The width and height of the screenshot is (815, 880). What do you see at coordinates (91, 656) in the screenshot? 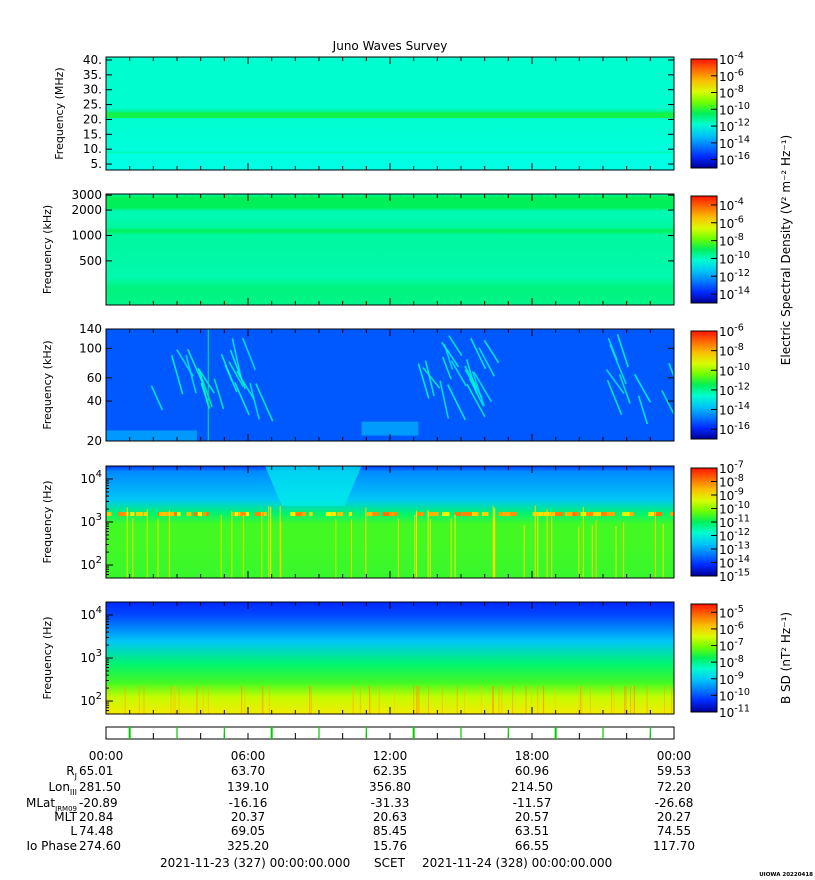
I see `ytick-label: 103` at bounding box center [91, 656].